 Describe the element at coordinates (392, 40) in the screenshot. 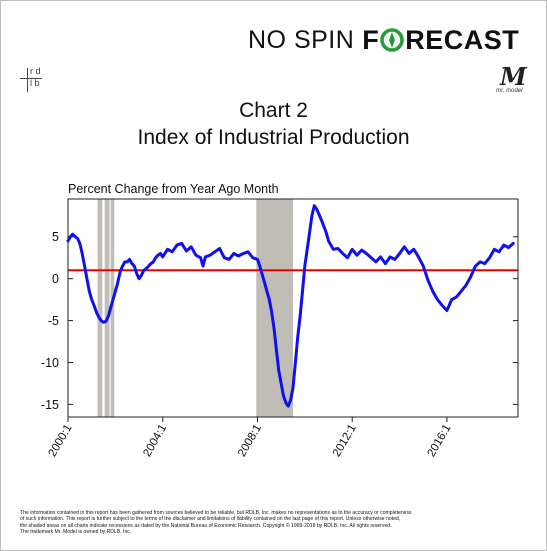

I see `compass-icon` at that location.